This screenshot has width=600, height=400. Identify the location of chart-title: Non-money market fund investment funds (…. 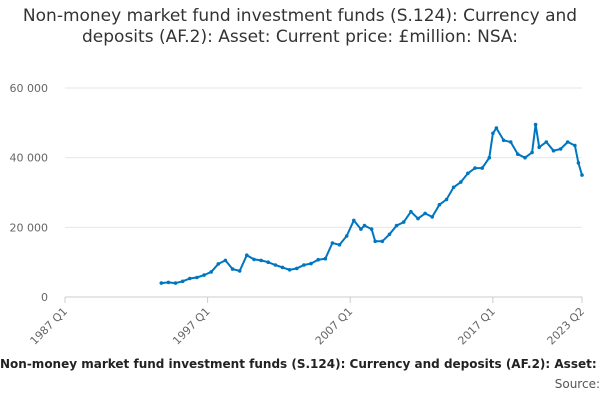
(300, 26).